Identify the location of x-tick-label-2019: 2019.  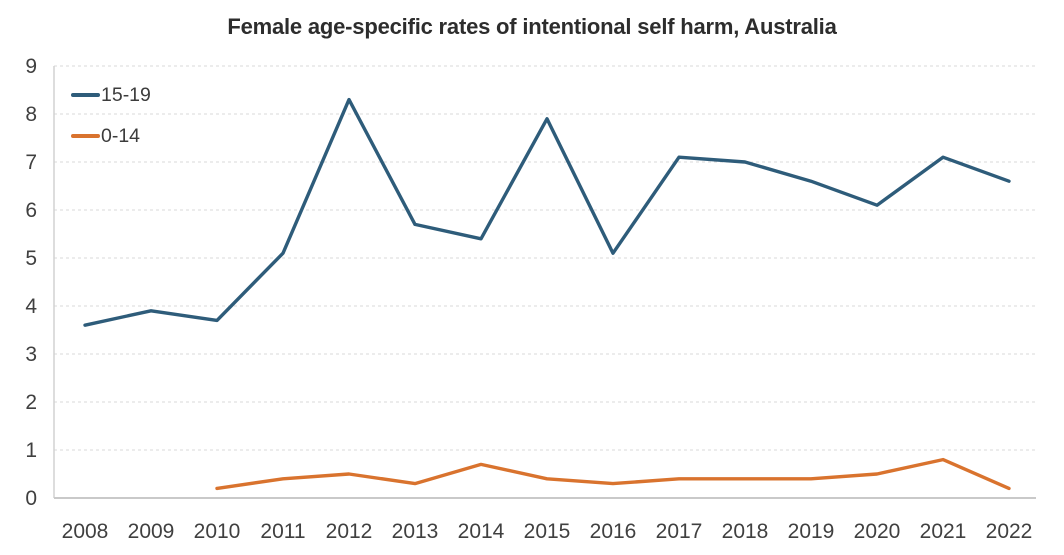
(811, 531).